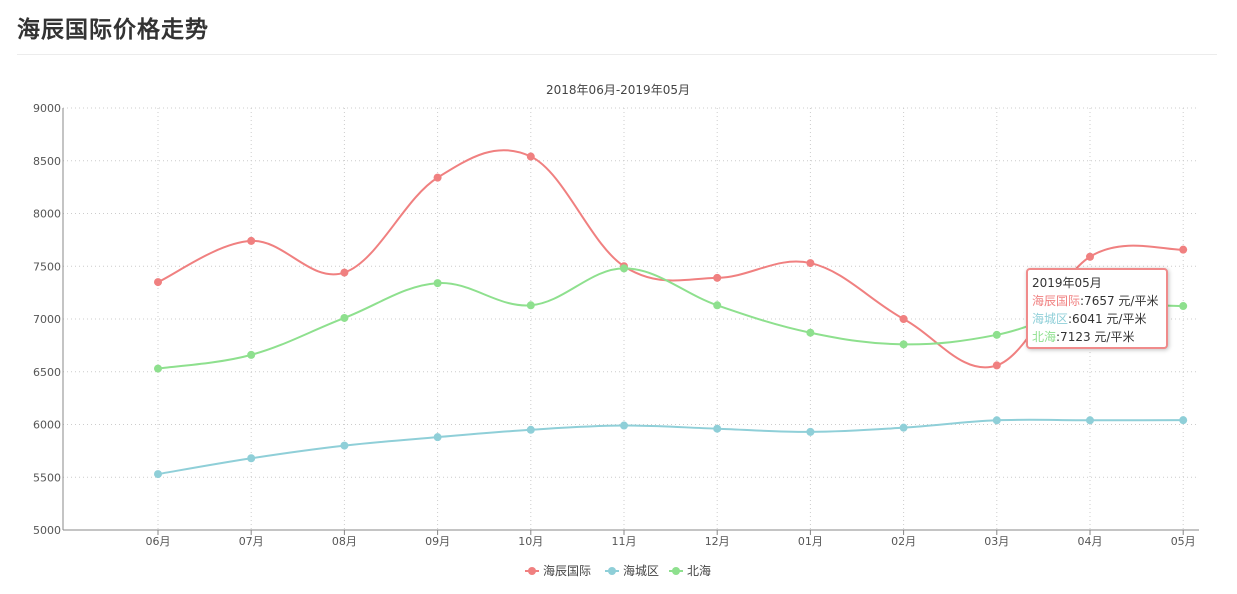  Describe the element at coordinates (47, 266) in the screenshot. I see `y-tick-label: 7500` at that location.